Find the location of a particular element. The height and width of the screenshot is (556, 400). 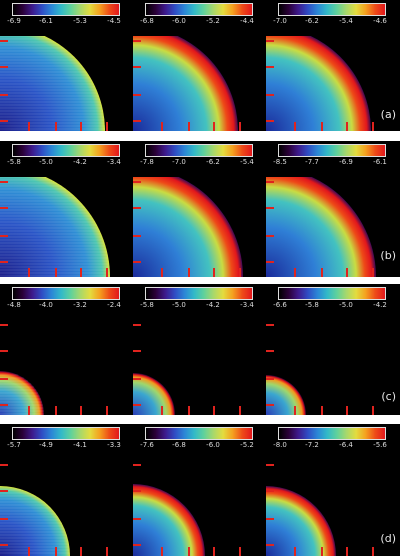

colorbar-tick-label: -6.6 is located at coordinates (280, 305).